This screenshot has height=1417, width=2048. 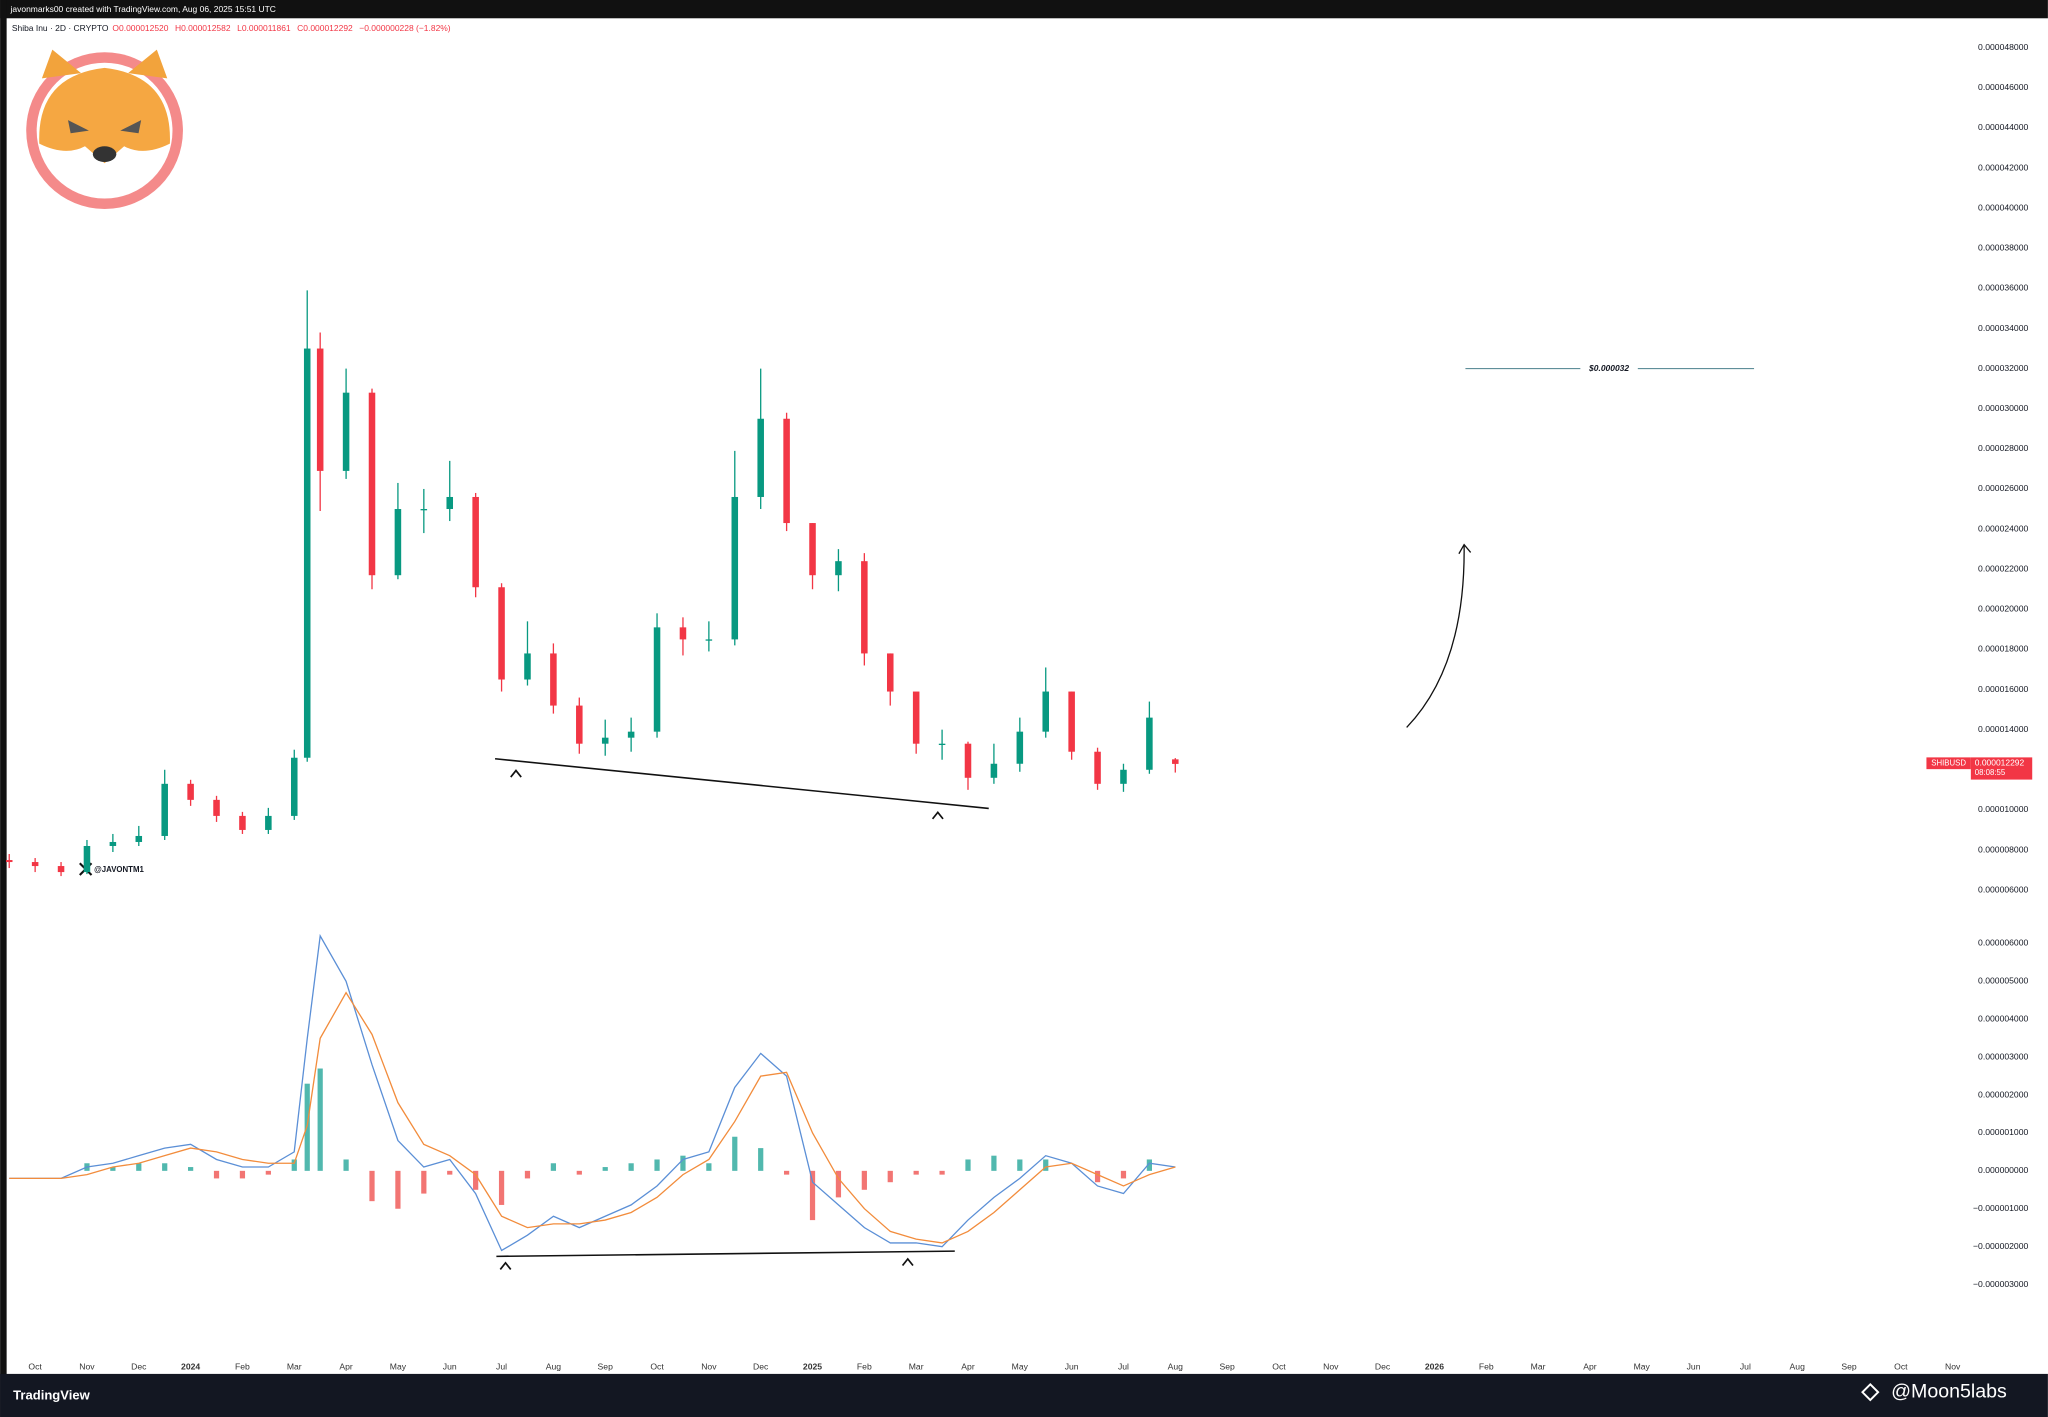 What do you see at coordinates (2003, 328) in the screenshot?
I see `y-tick-label: 0.000034000` at bounding box center [2003, 328].